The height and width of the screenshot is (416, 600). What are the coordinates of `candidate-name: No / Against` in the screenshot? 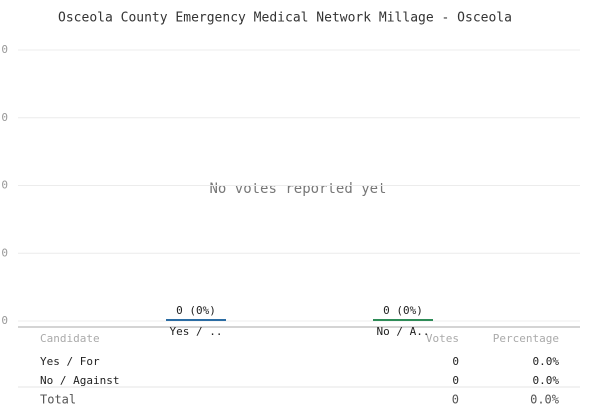 It's located at (79, 380).